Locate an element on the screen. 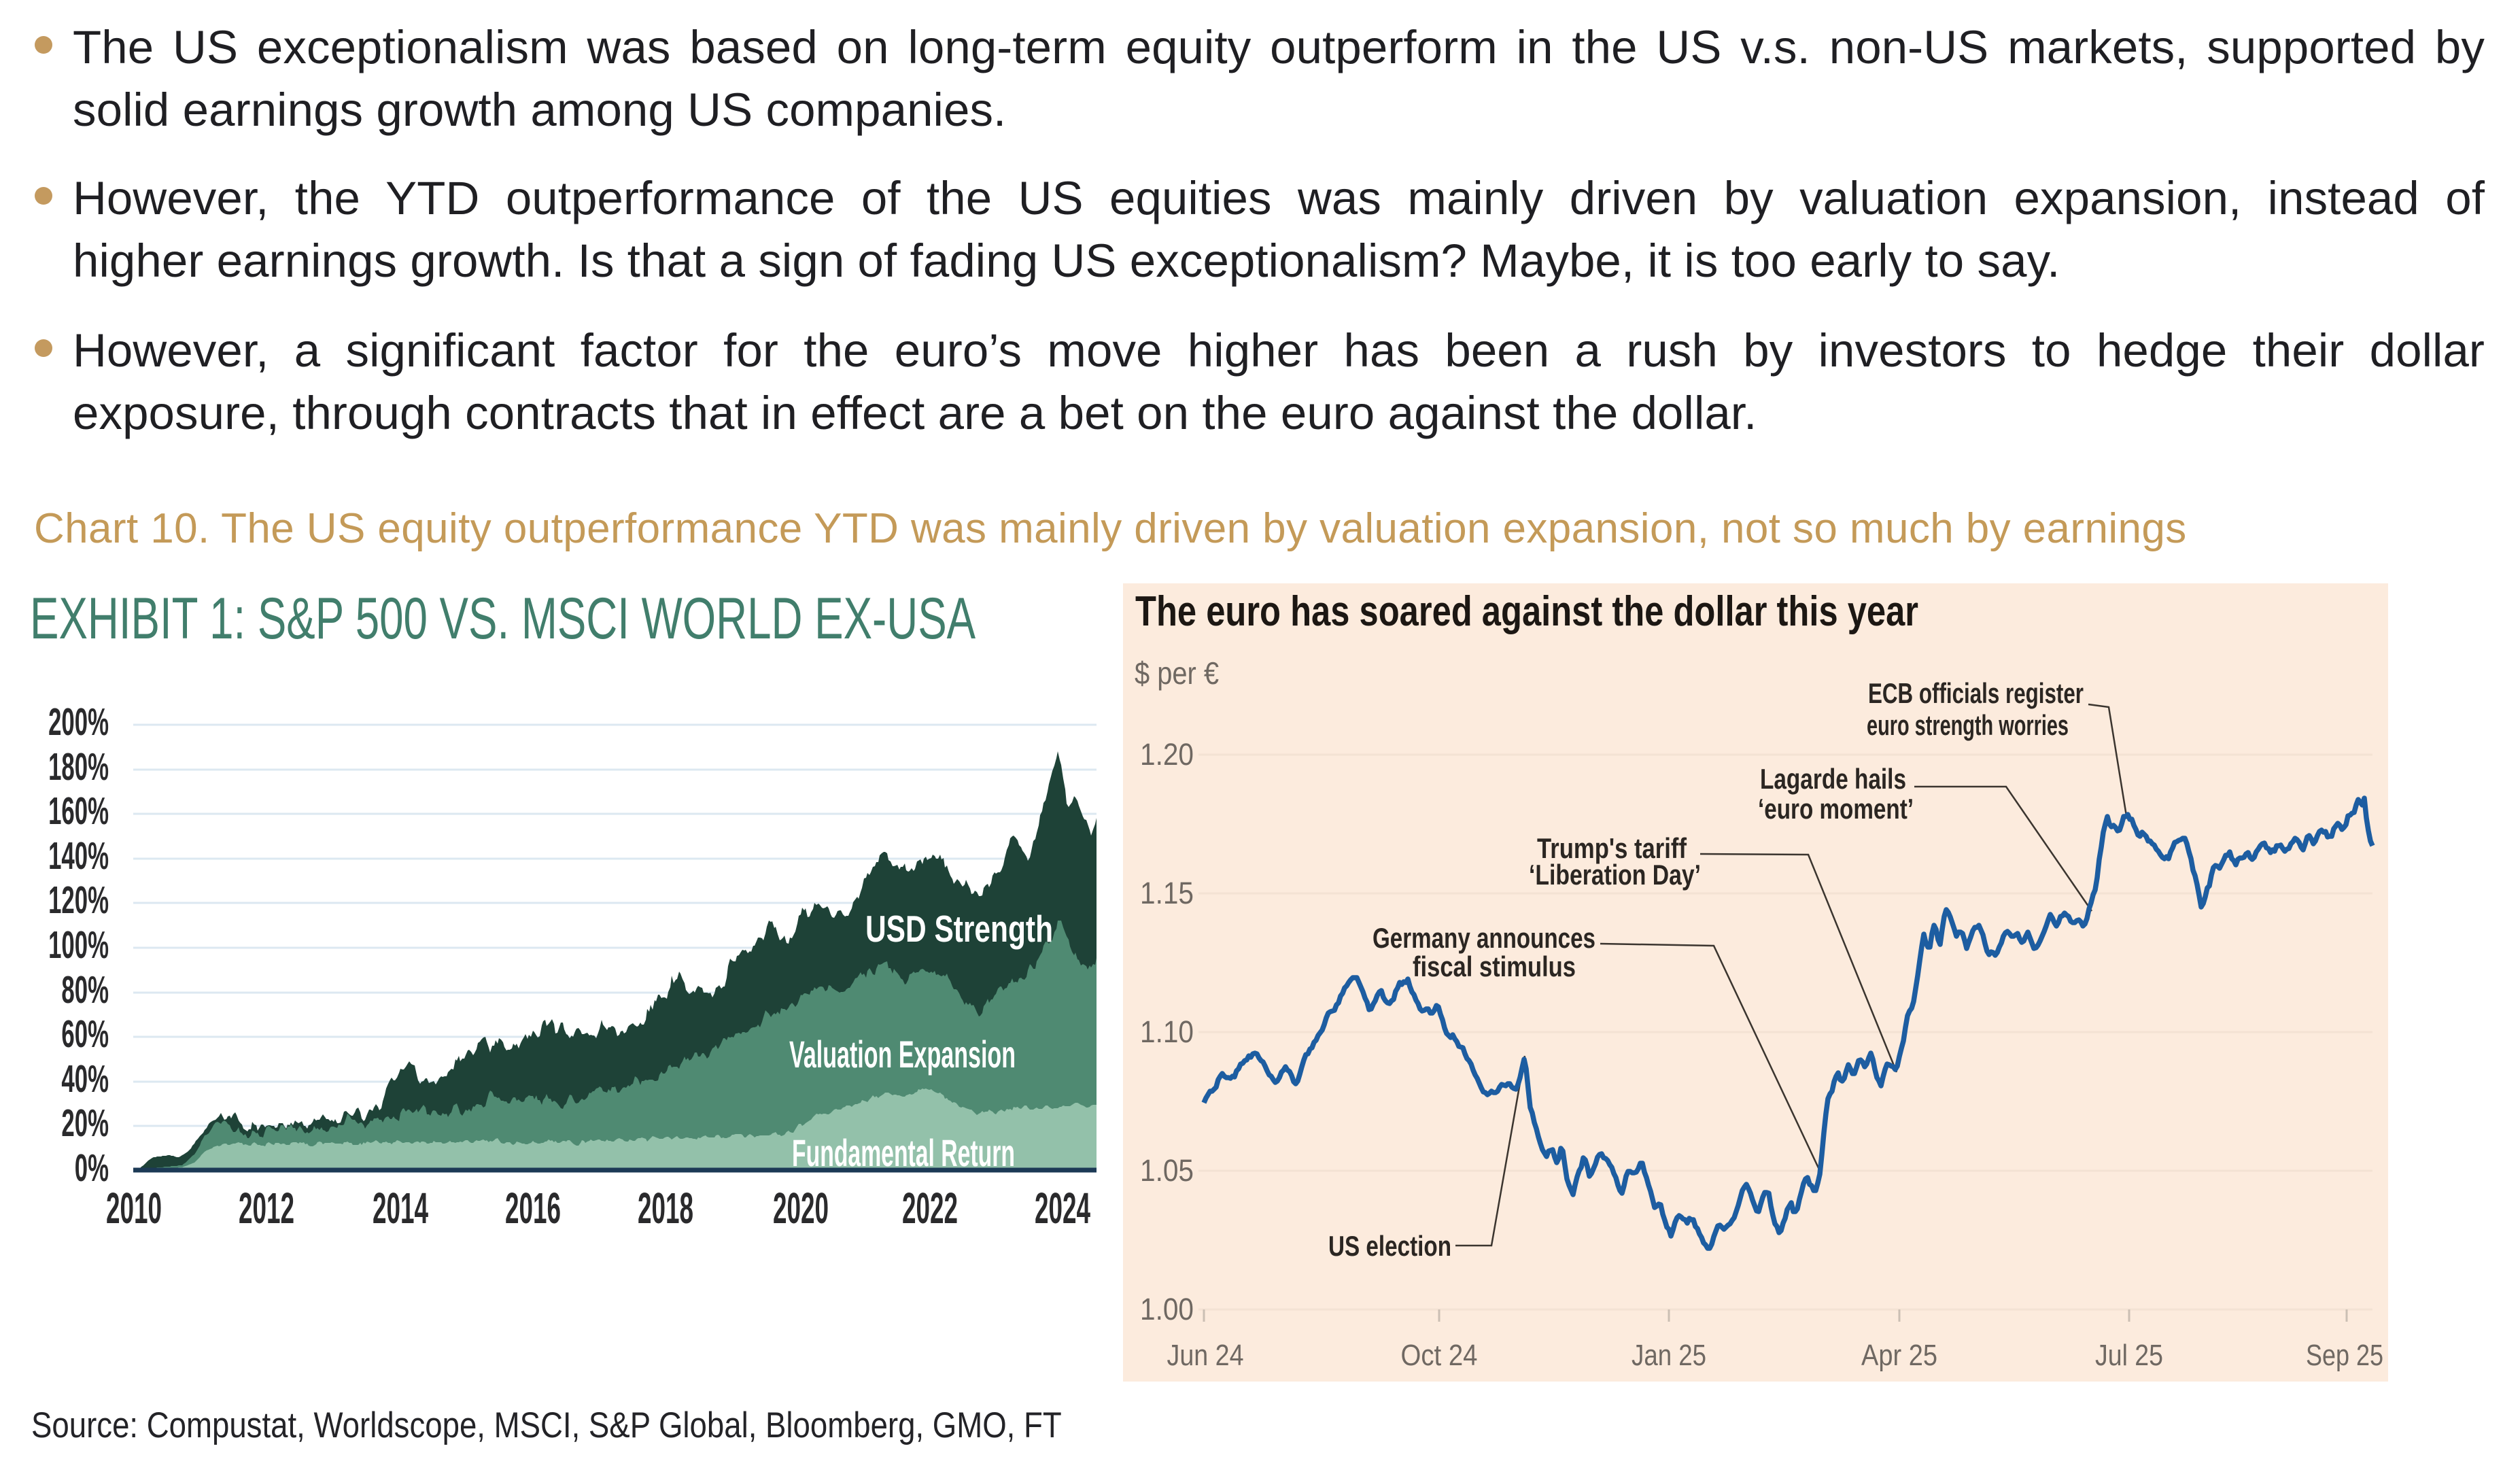 The height and width of the screenshot is (1457, 2520). svg-text: 2016 is located at coordinates (533, 1209).